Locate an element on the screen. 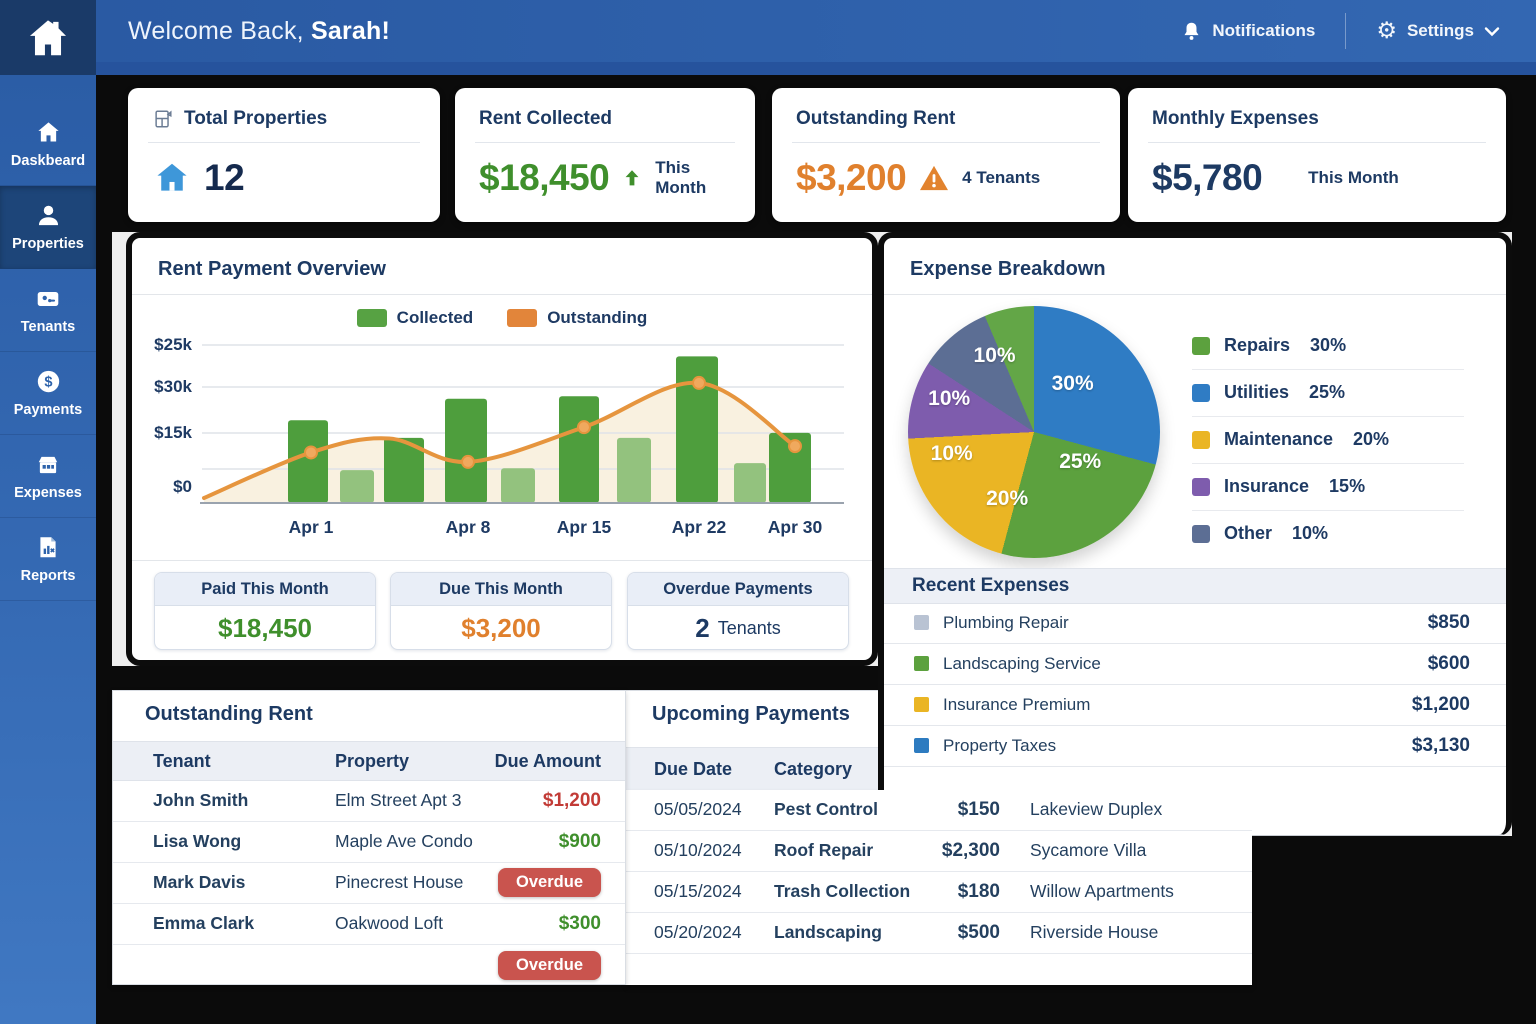 The image size is (1536, 1024). sidebar-item-expenses: Expenses is located at coordinates (48, 476).